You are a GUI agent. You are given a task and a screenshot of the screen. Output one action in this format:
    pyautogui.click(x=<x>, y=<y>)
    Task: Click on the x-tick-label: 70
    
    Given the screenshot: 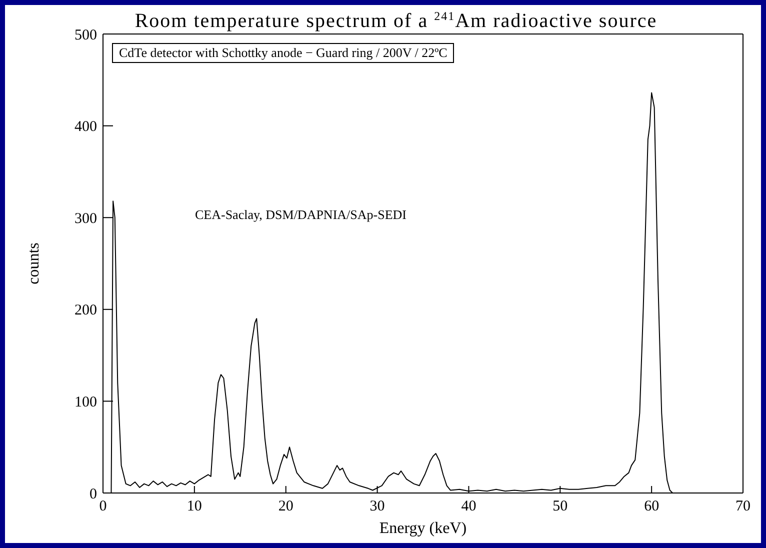 What is the action you would take?
    pyautogui.click(x=743, y=506)
    